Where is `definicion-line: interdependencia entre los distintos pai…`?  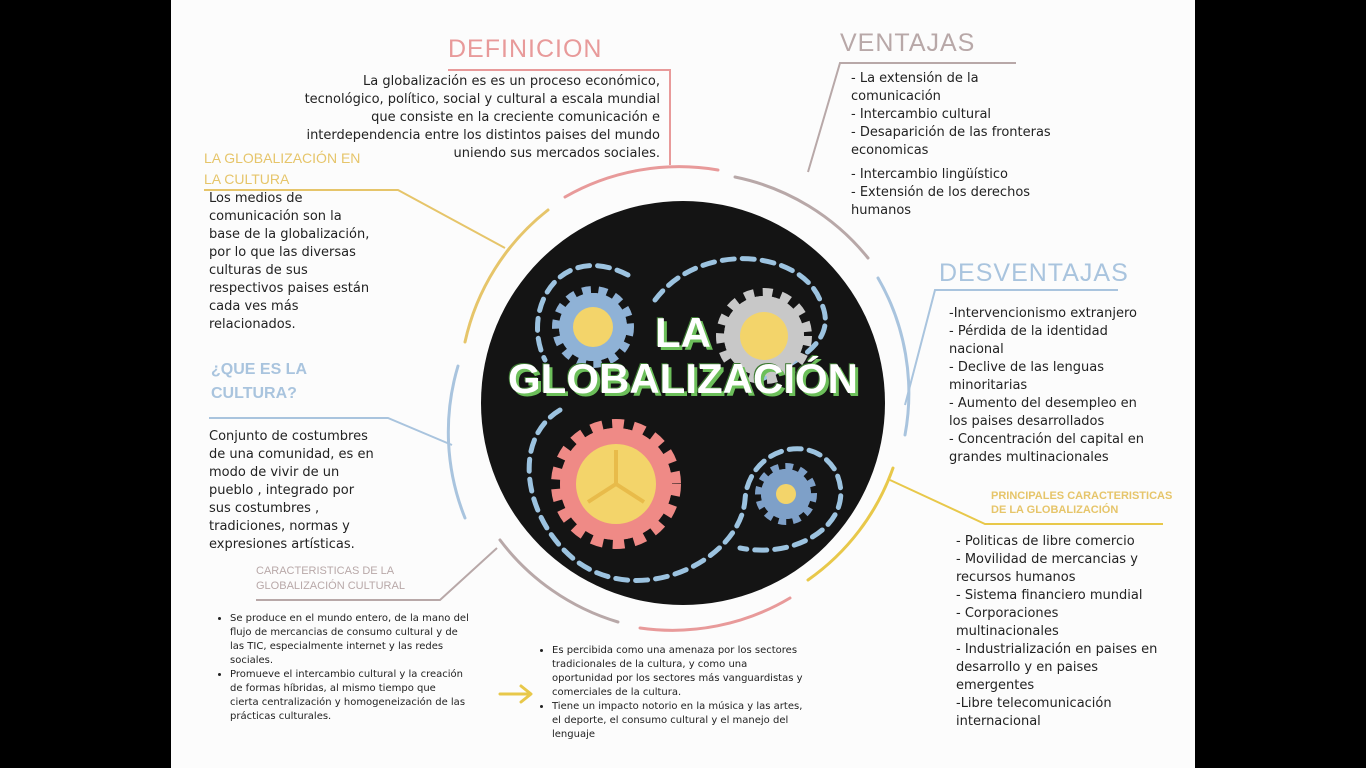 definicion-line: interdependencia entre los distintos pai… is located at coordinates (483, 135).